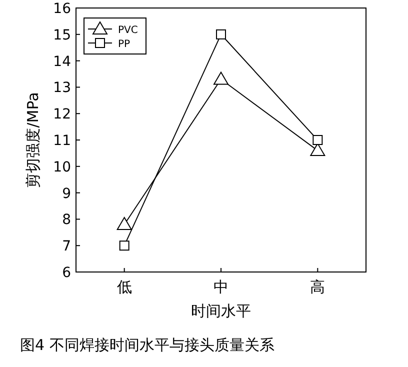  I want to click on y-tick-label: 13, so click(62, 88).